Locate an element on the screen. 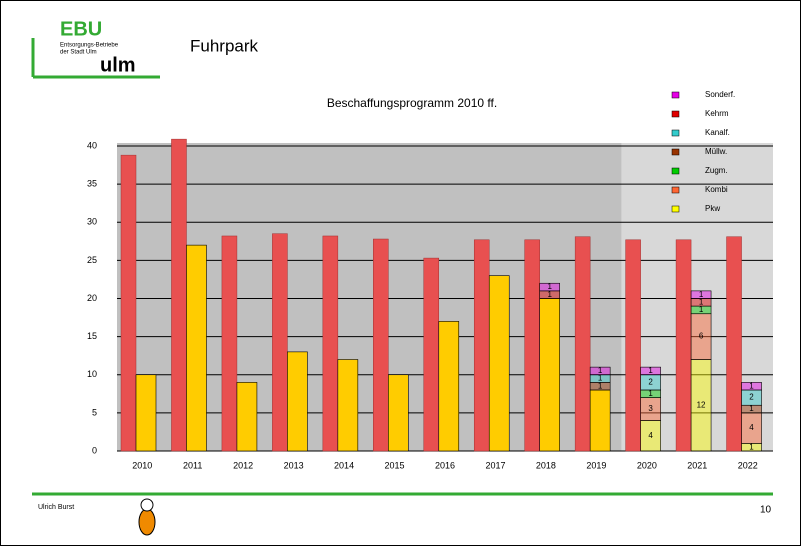 The image size is (801, 546). plot-area-forecast is located at coordinates (697, 297).